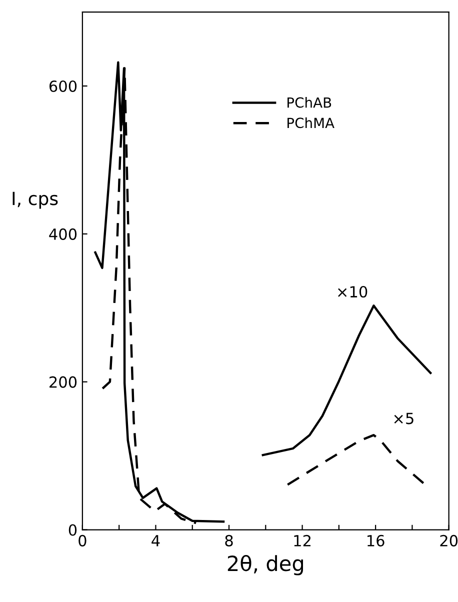 The width and height of the screenshot is (458, 602). Describe the element at coordinates (376, 540) in the screenshot. I see `x-tick-label: 16` at that location.